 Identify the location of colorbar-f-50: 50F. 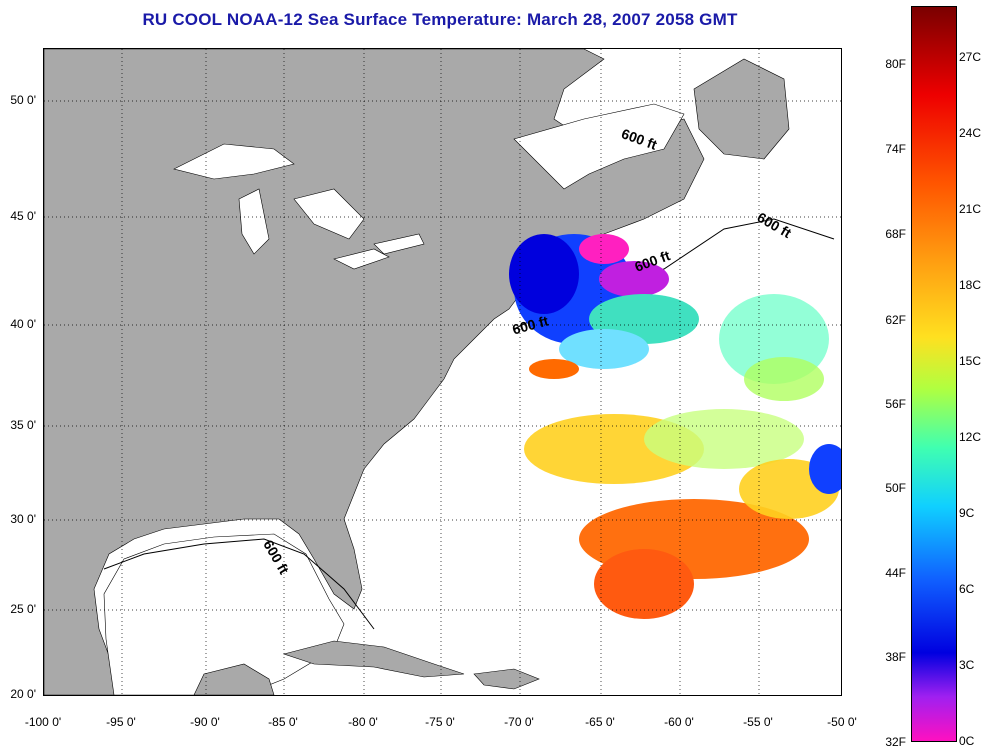
(895, 488).